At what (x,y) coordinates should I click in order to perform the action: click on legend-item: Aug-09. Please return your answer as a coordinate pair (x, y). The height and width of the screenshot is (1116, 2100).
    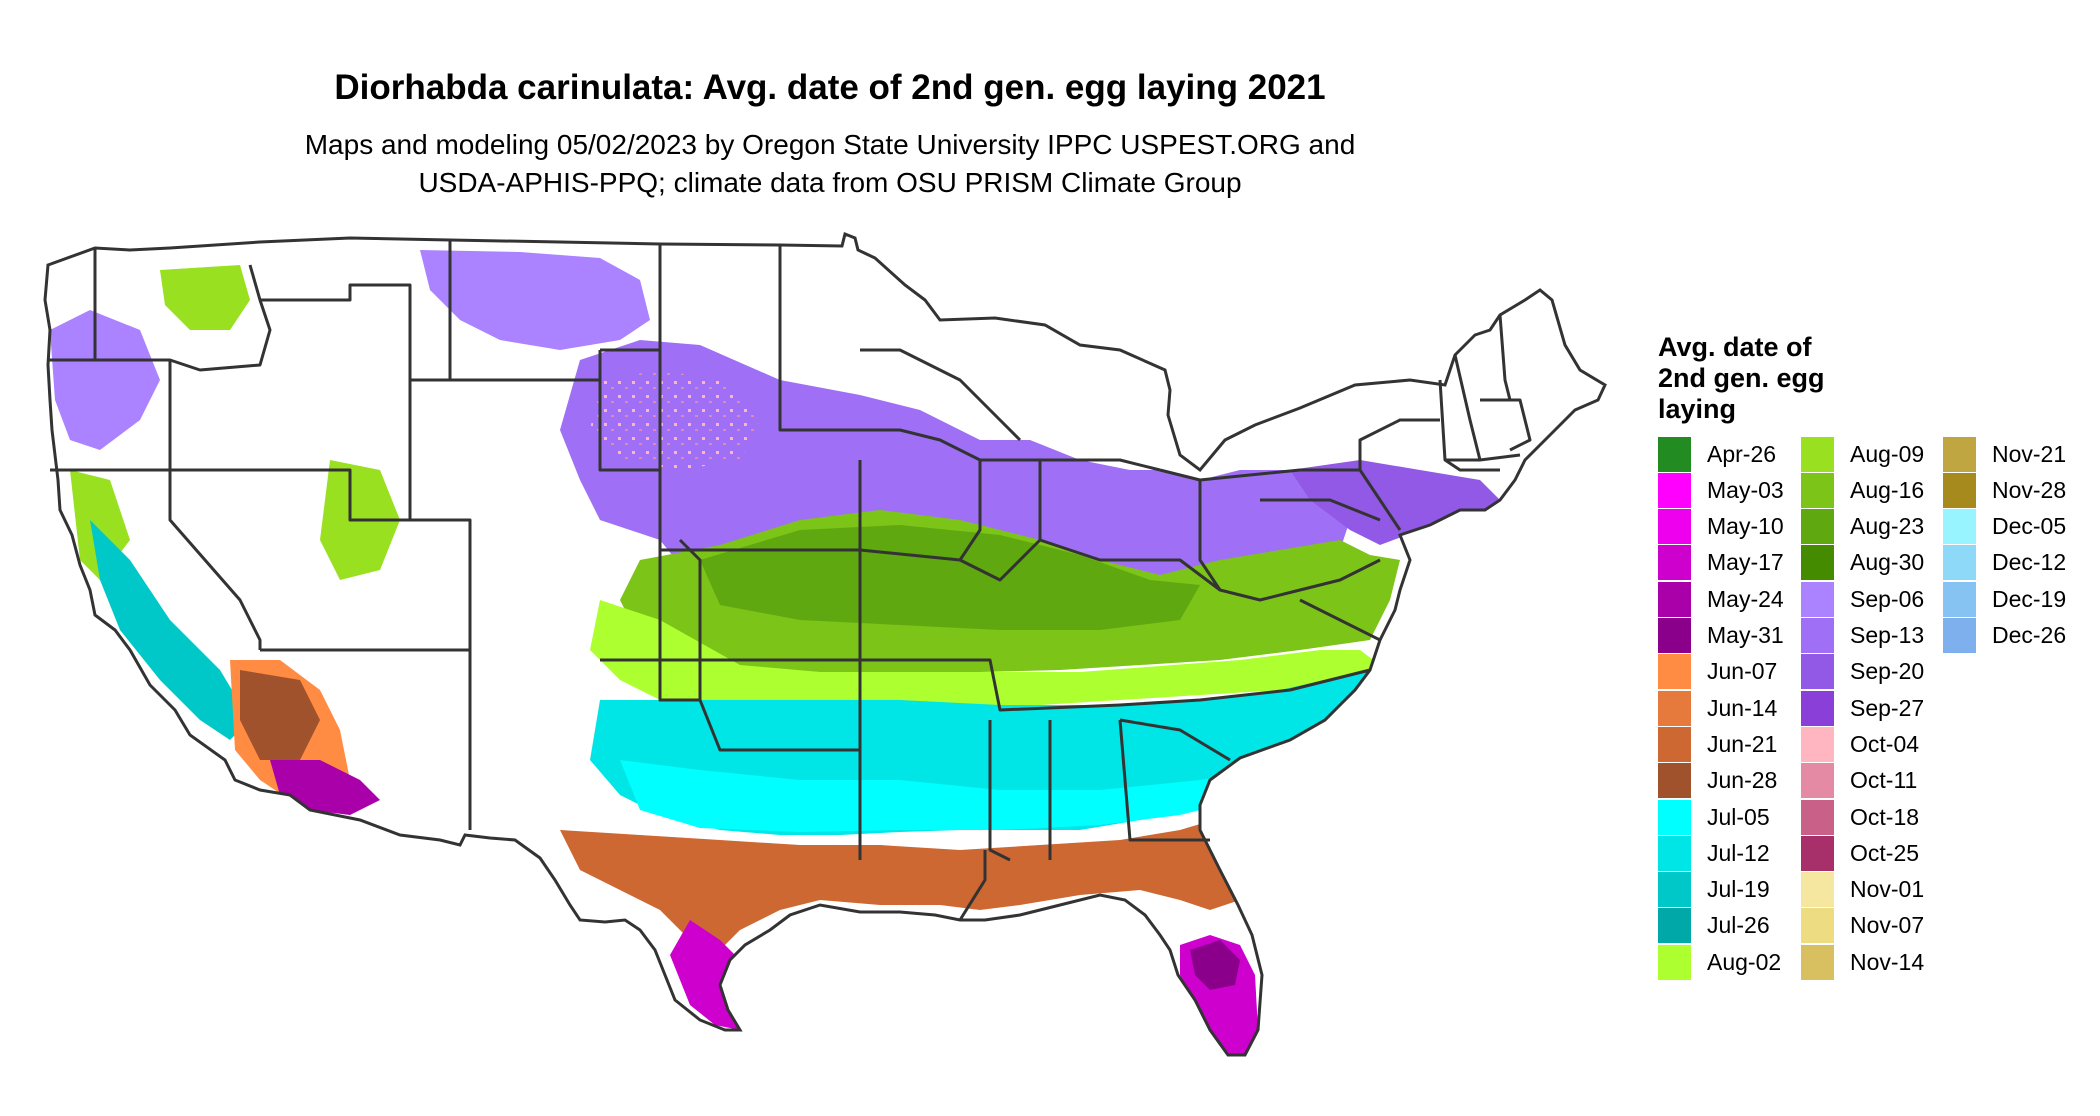
    Looking at the image, I should click on (1862, 454).